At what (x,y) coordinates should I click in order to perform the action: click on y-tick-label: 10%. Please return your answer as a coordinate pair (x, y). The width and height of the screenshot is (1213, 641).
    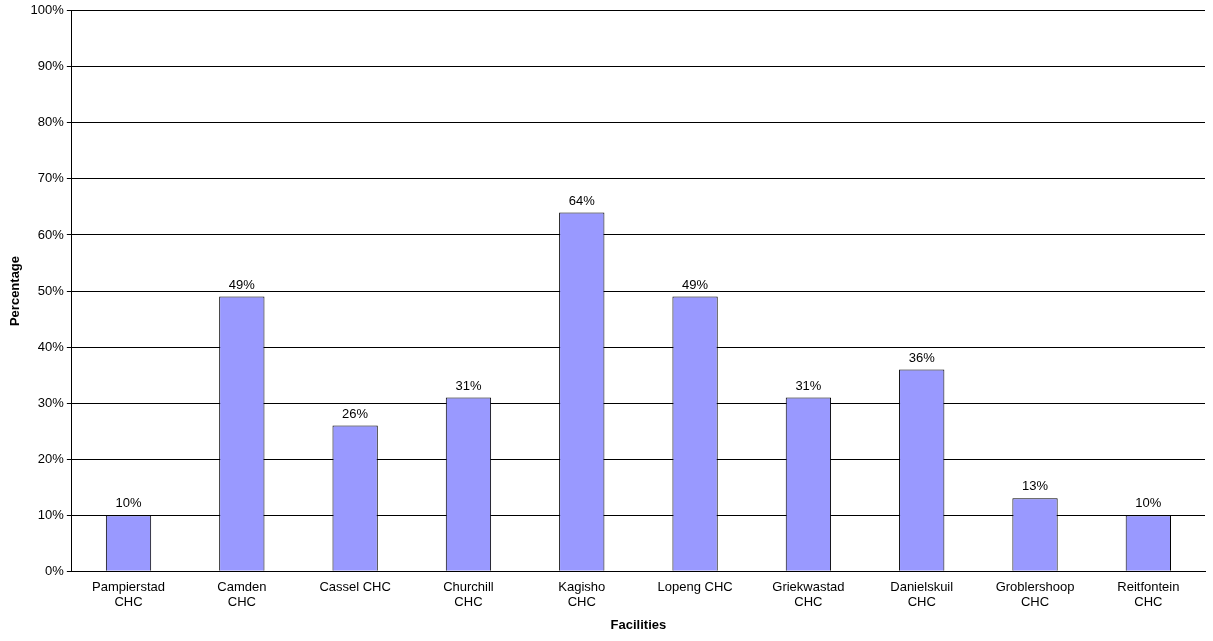
    Looking at the image, I should click on (51, 514).